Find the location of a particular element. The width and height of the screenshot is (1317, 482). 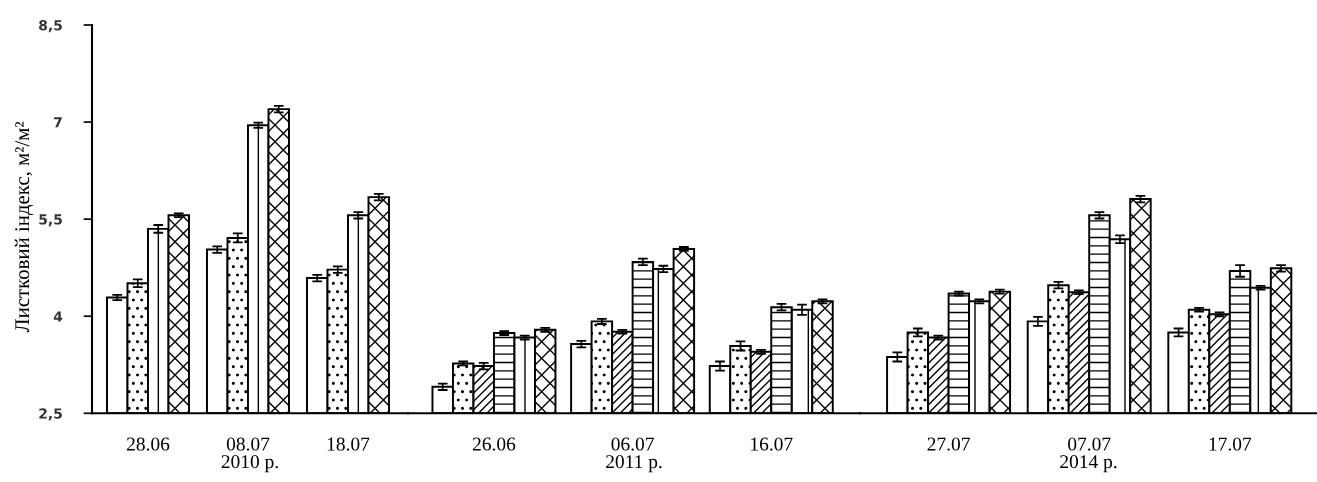

x-axis-title: 2010 р. is located at coordinates (249, 464).